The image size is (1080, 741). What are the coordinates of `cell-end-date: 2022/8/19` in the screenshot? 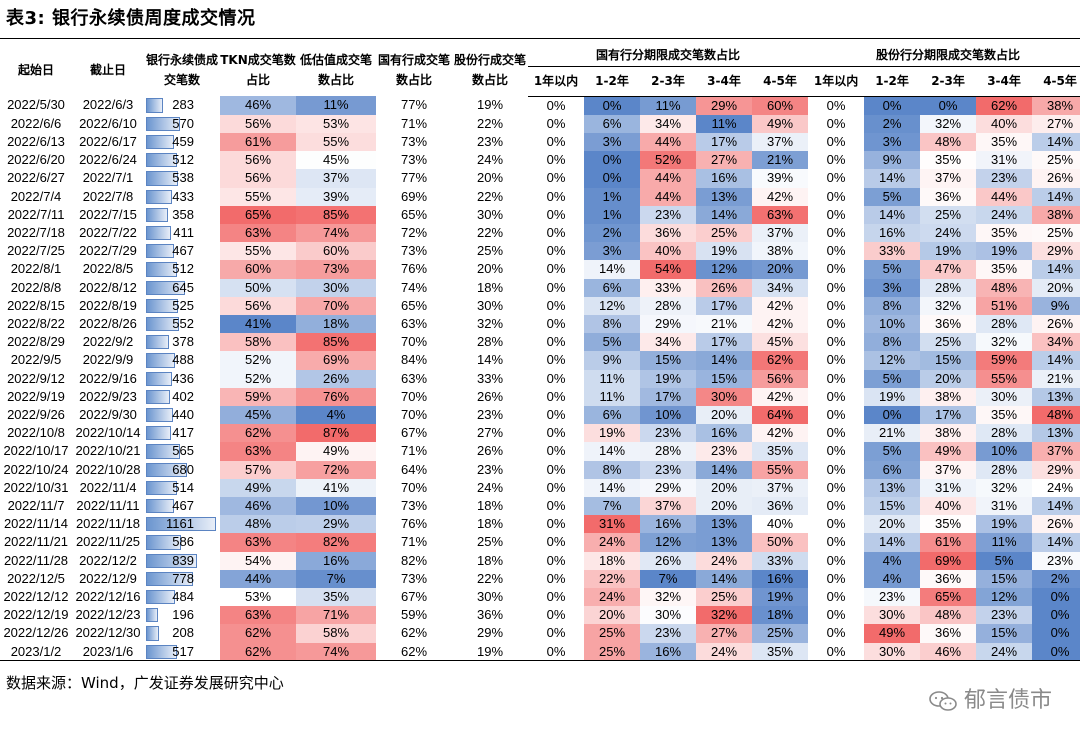 It's located at (108, 305).